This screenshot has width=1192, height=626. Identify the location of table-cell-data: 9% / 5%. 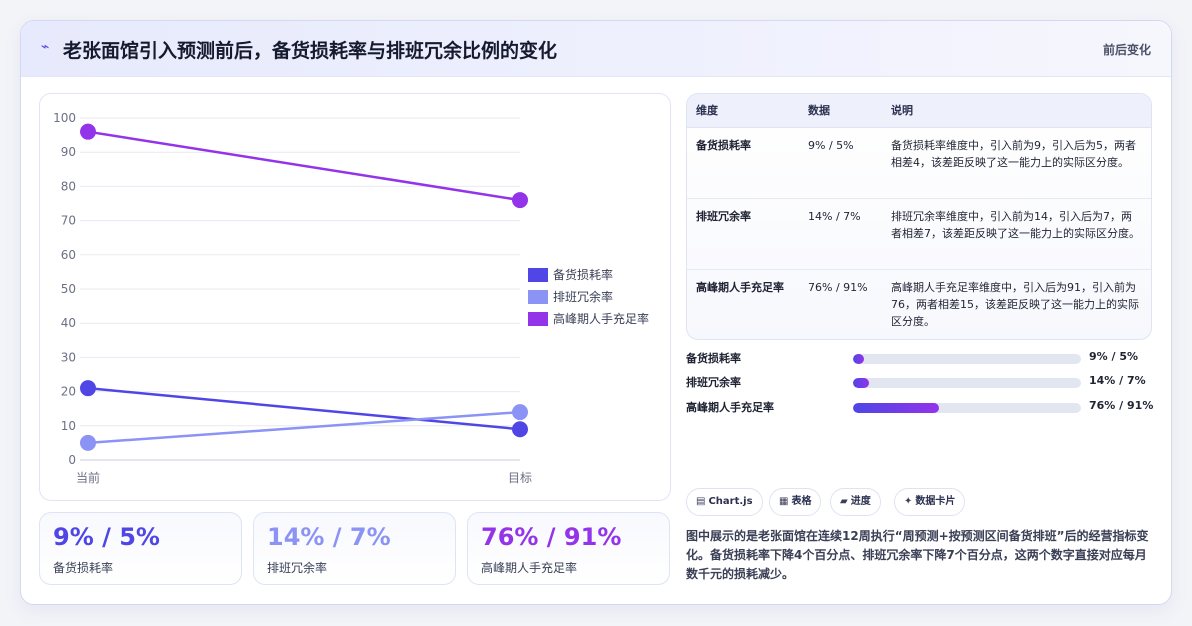
(840, 163).